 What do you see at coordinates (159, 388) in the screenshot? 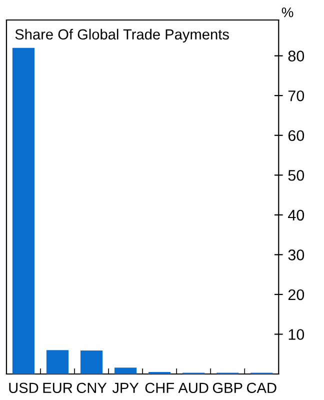
I see `x-tick-label: CHF` at bounding box center [159, 388].